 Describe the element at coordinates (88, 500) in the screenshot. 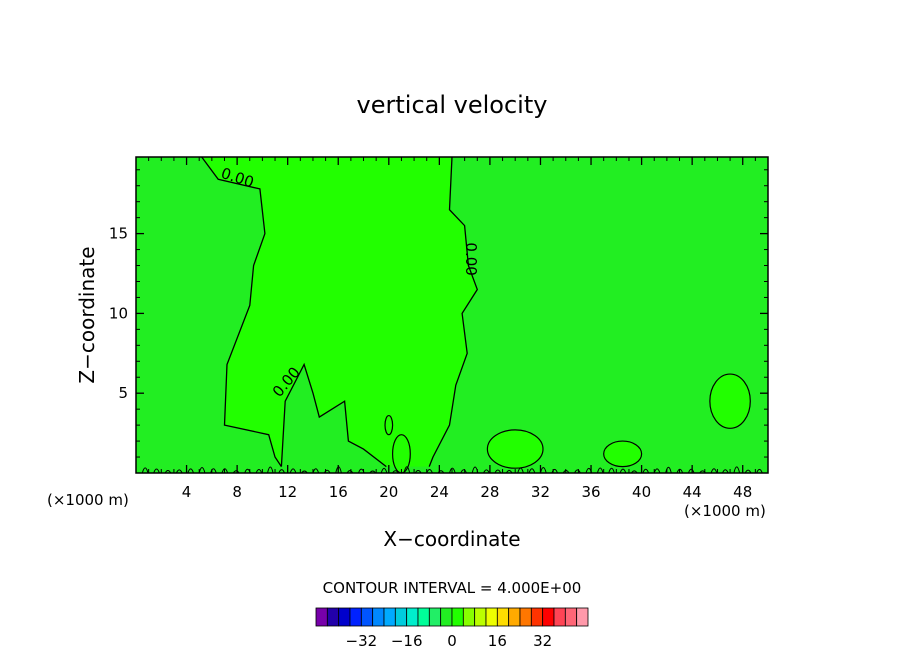

I see `x-unit-label-left: (×1000 m)` at that location.